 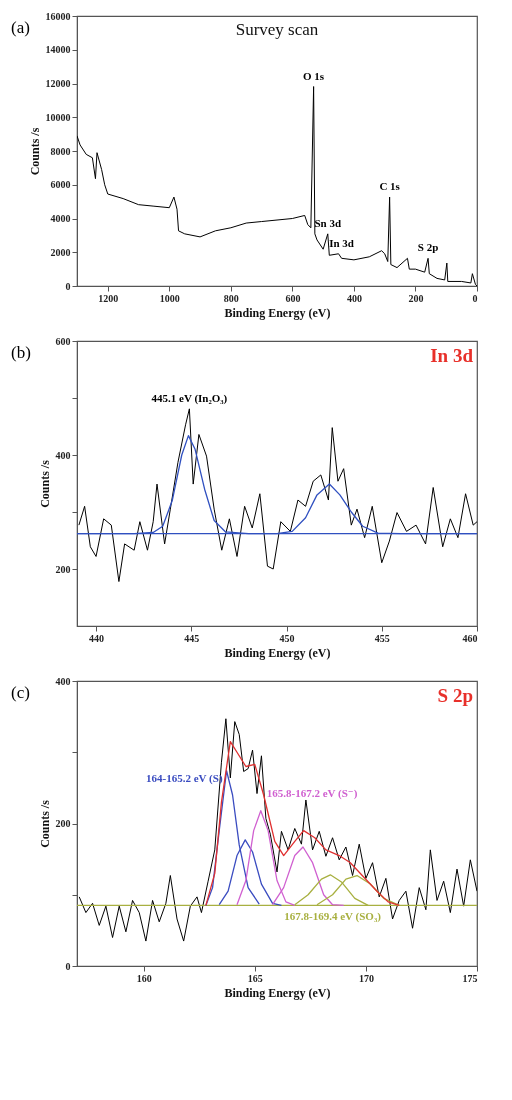 I want to click on chart-title: In 3d, so click(x=452, y=355).